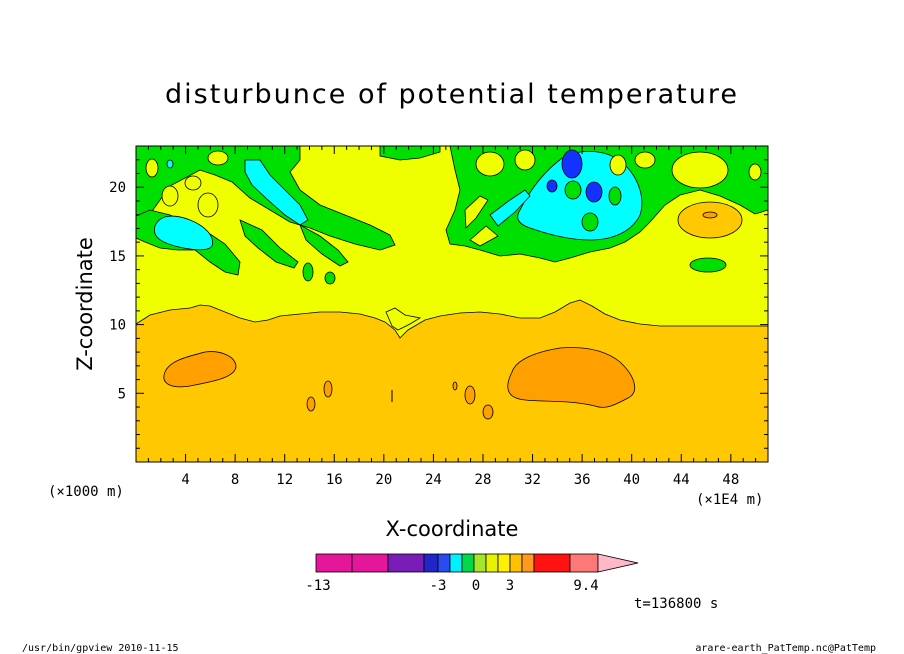 This screenshot has width=904, height=654. I want to click on cool-streak, so click(510, 208).